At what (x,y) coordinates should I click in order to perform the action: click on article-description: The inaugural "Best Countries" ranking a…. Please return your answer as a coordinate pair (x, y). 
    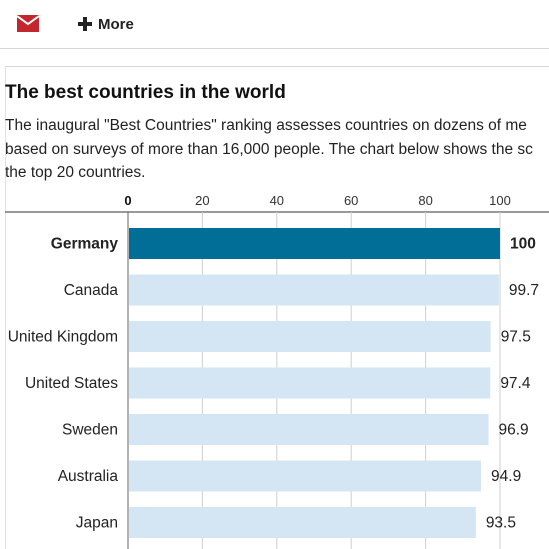
    Looking at the image, I should click on (277, 149).